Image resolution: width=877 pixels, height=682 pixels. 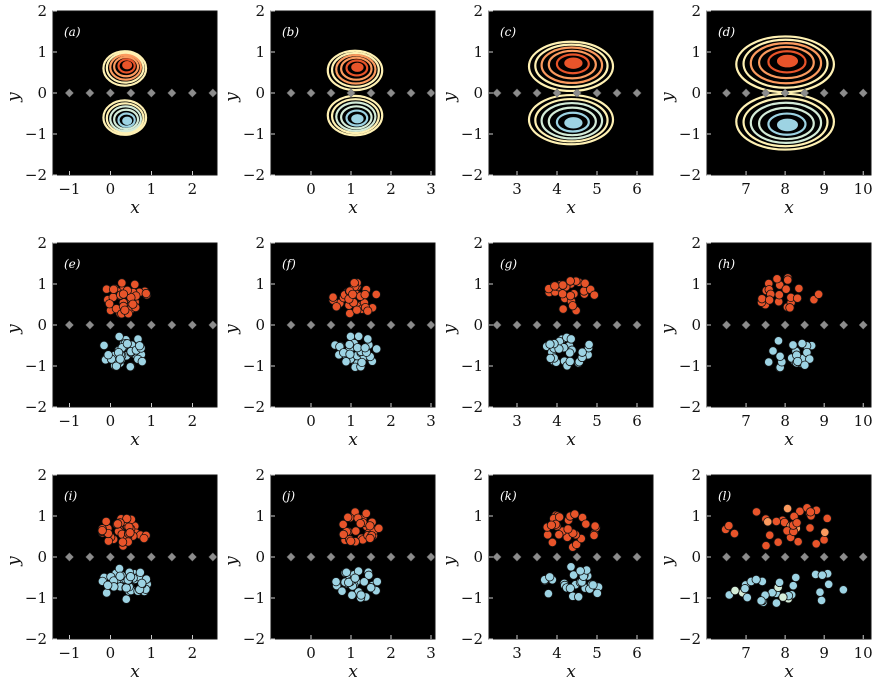 I want to click on x-tick-label: 3, so click(x=517, y=421).